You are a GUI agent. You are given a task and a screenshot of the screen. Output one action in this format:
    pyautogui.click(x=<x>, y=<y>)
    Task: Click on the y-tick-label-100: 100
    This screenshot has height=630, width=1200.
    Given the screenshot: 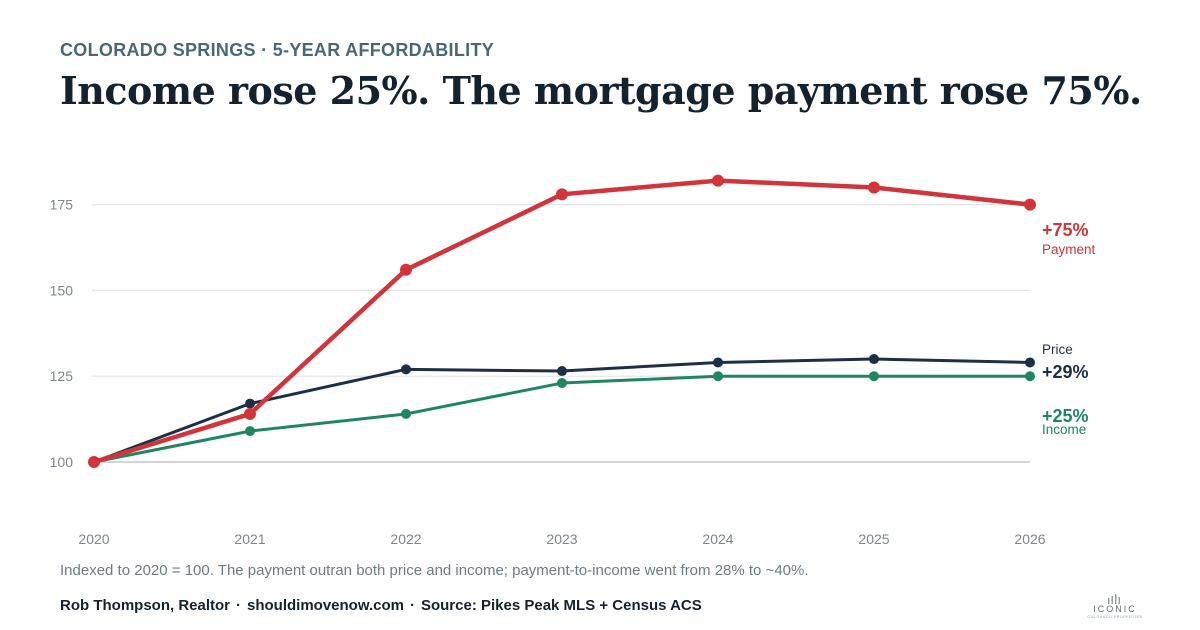 What is the action you would take?
    pyautogui.click(x=62, y=462)
    